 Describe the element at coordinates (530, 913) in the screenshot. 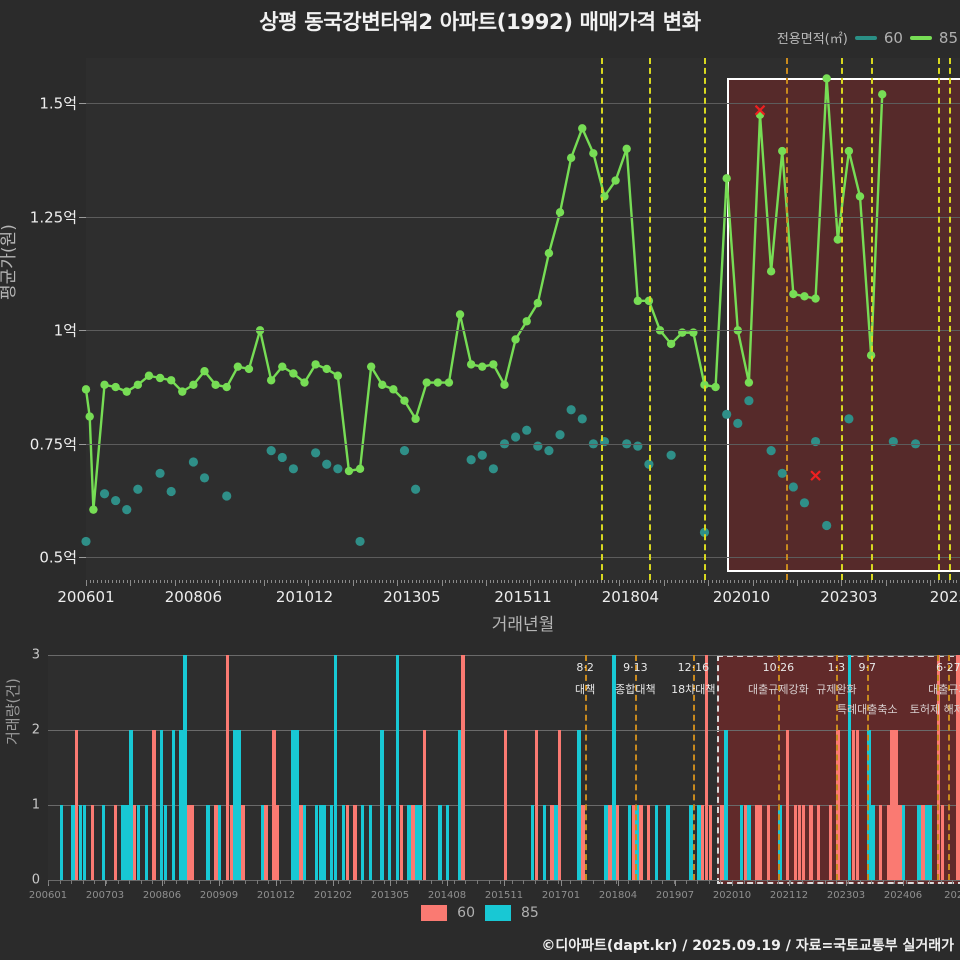

I see `legend-bottom-label-85: 85` at that location.